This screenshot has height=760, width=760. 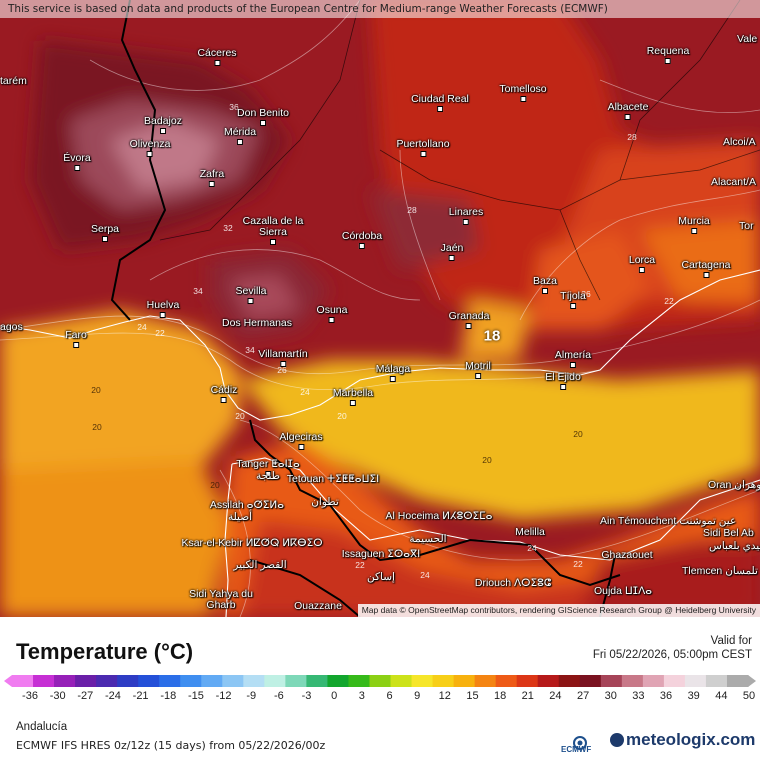 I want to click on city-oujda: Oujda ⵡⵊⴷⴰ, so click(x=623, y=591).